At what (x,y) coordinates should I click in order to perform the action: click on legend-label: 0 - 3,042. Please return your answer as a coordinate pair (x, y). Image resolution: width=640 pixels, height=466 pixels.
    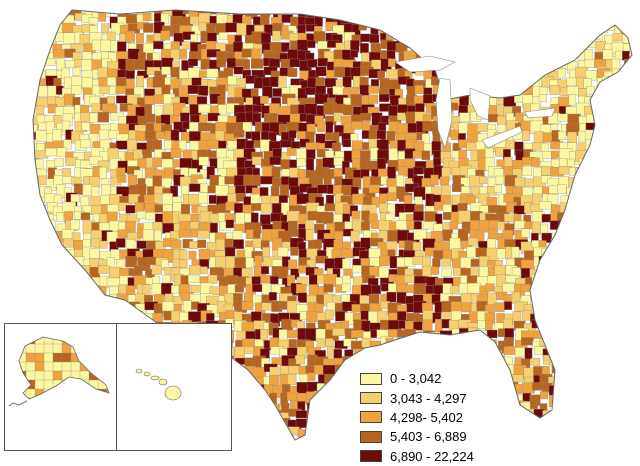
    Looking at the image, I should click on (415, 378).